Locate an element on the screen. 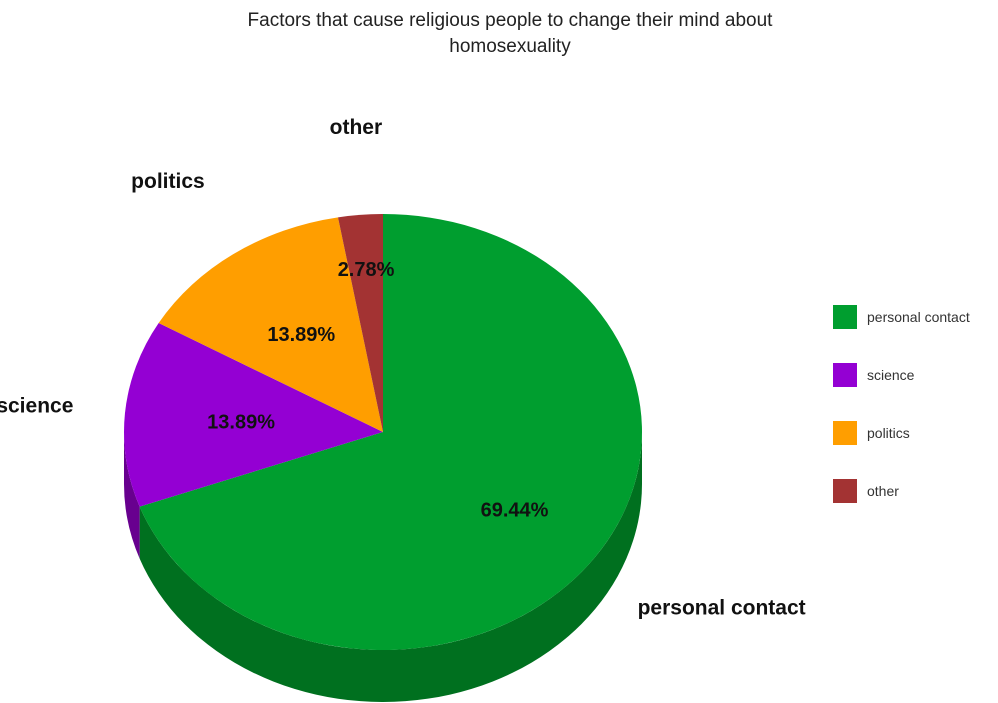 The width and height of the screenshot is (998, 703). legend-label-personal-contact: personal contact is located at coordinates (918, 317).